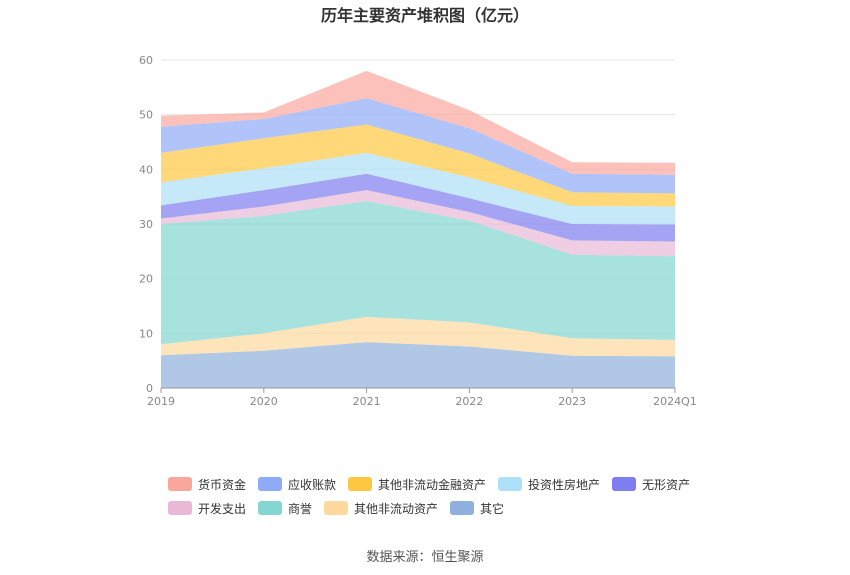 This screenshot has width=850, height=575. I want to click on y-tick-label: 50, so click(146, 115).